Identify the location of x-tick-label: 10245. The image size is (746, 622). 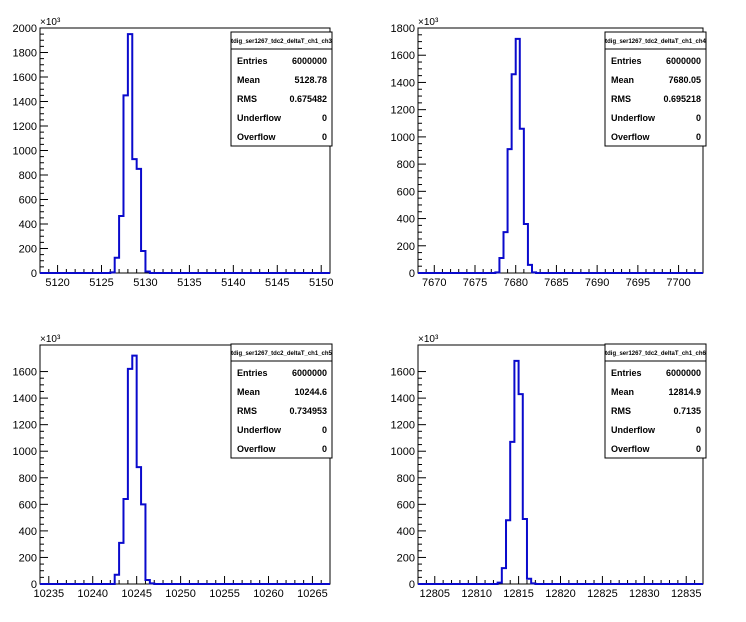
(136, 594).